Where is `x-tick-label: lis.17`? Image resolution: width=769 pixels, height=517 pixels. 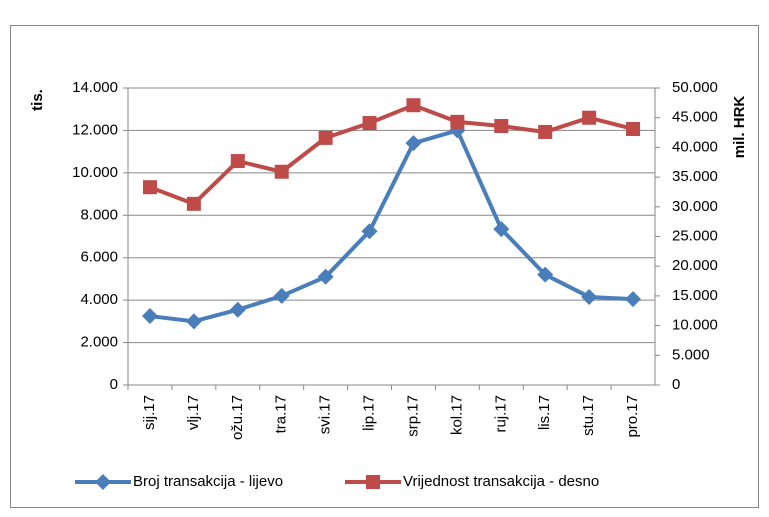
x-tick-label: lis.17 is located at coordinates (544, 412).